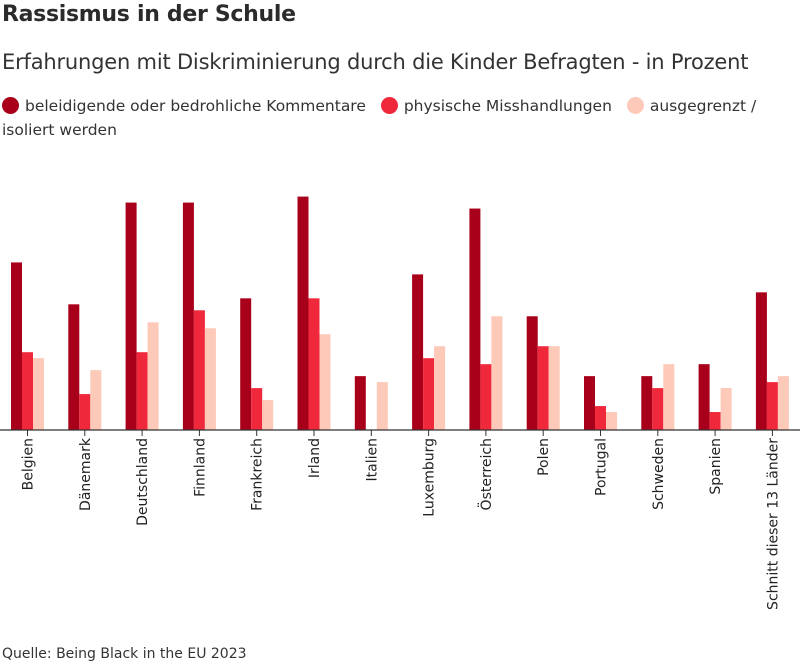  I want to click on legend-item-comments: beleidigende oder bedrohliche Kommentare, so click(184, 106).